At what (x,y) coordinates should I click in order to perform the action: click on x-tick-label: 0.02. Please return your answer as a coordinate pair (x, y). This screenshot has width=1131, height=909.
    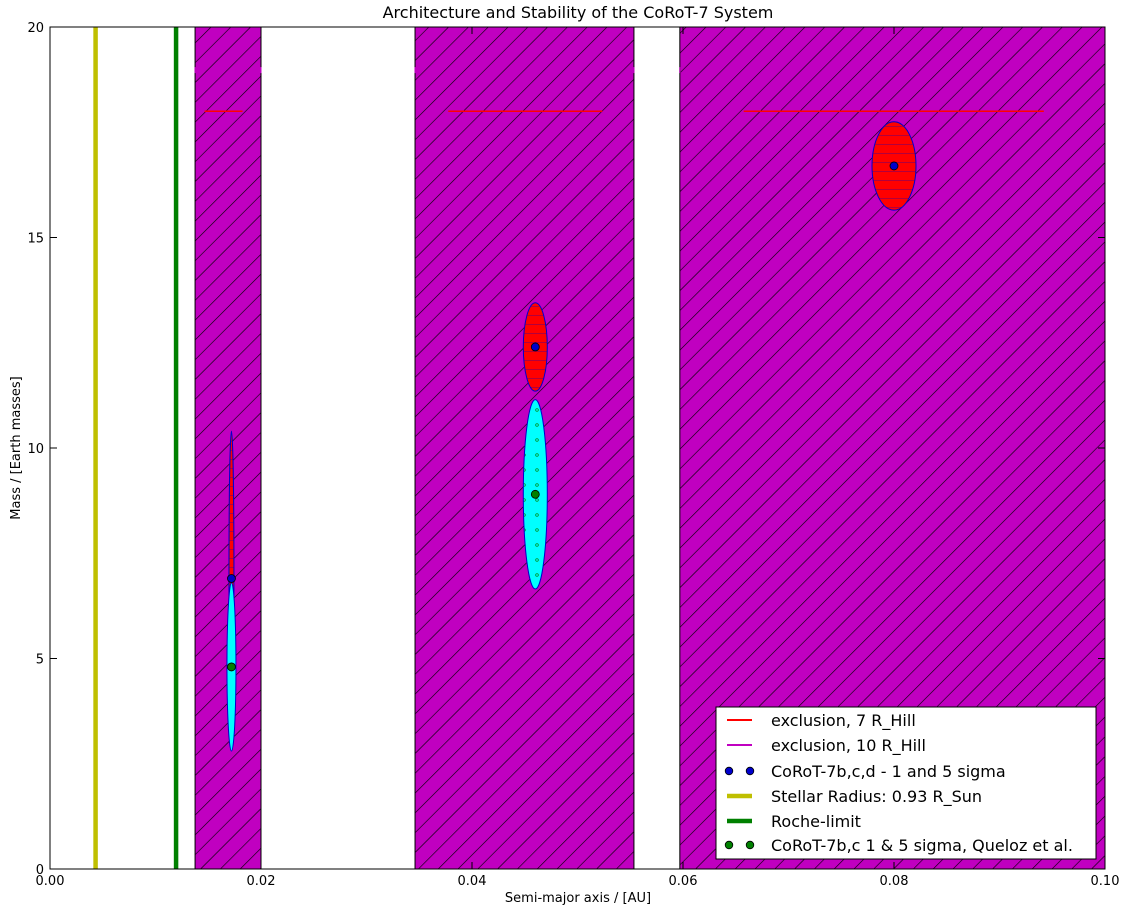
    Looking at the image, I should click on (261, 881).